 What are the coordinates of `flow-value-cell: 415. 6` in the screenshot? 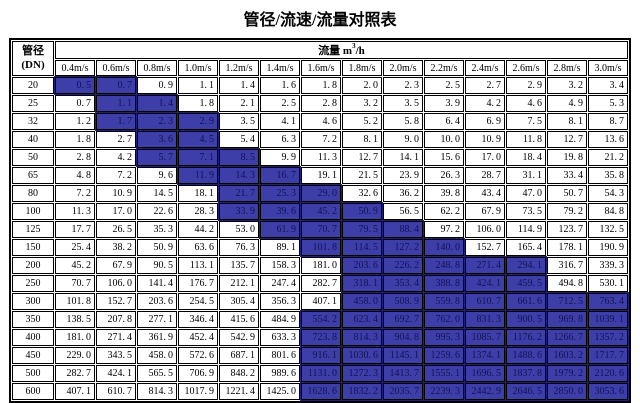 It's located at (239, 319).